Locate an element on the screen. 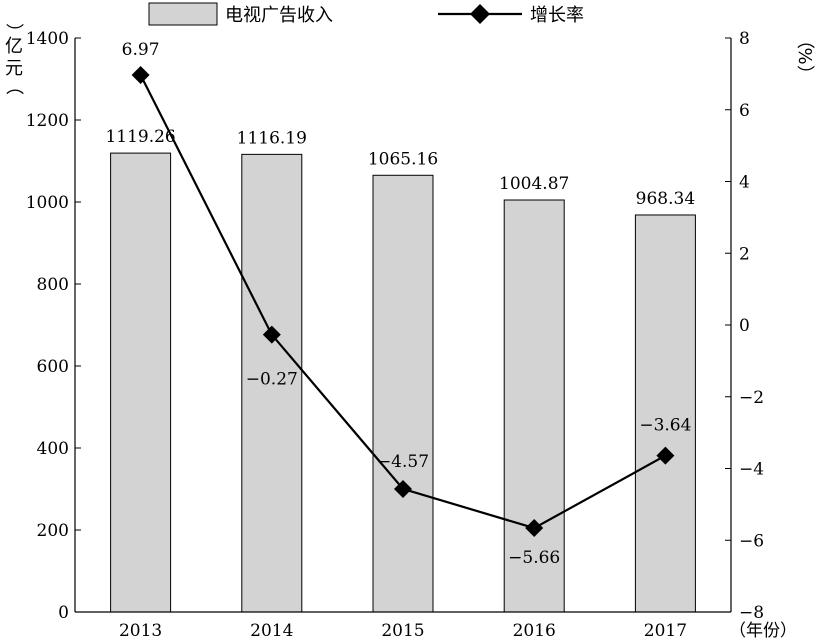 The image size is (819, 641). y-right-title-char: ） is located at coordinates (804, 74).